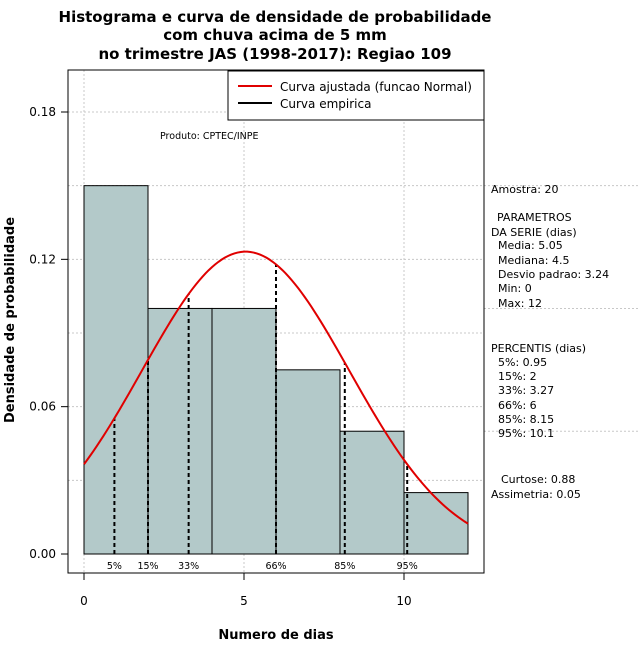 The width and height of the screenshot is (640, 660). What do you see at coordinates (209, 136) in the screenshot?
I see `product-annotation: Produto: CPTEC/INPE` at bounding box center [209, 136].